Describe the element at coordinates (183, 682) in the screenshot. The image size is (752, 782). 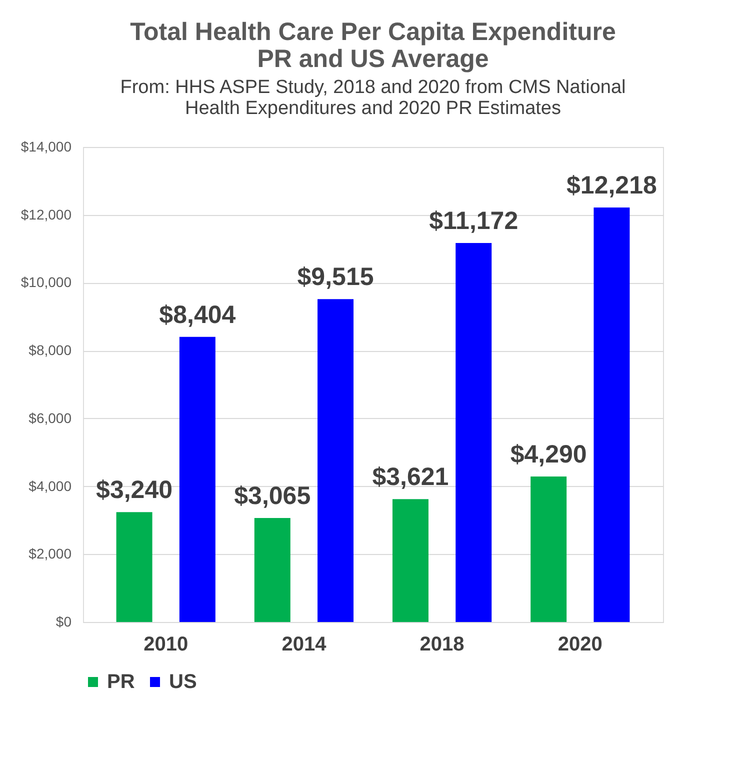
I see `legend-label: US` at that location.